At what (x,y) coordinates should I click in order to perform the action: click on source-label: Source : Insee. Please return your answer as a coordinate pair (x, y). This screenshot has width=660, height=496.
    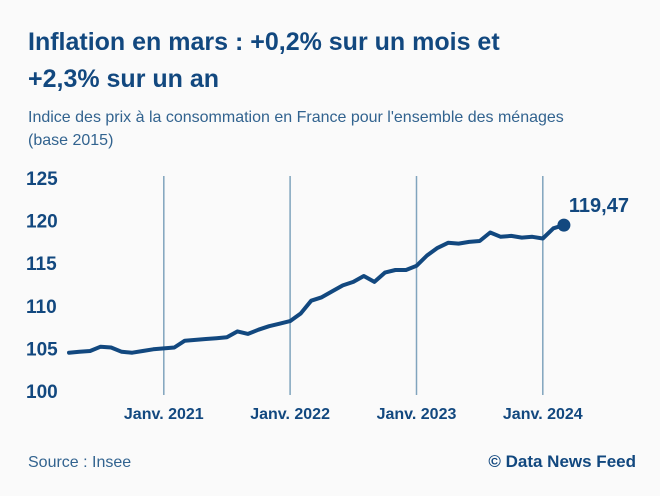
    Looking at the image, I should click on (80, 462).